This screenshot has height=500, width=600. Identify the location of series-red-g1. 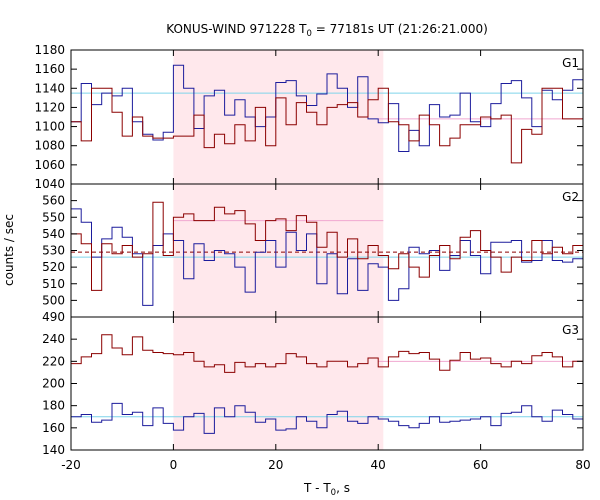
(327, 125).